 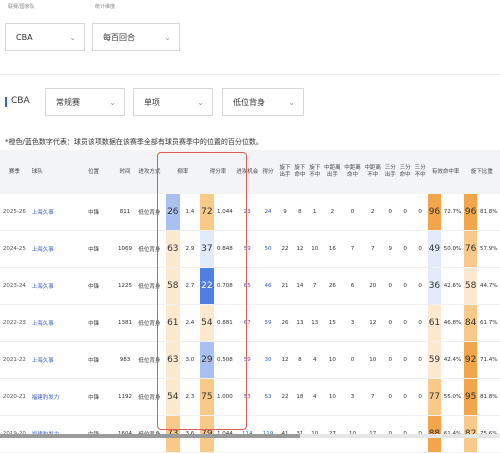 I want to click on ppp-percentile: 54, so click(x=206, y=323).